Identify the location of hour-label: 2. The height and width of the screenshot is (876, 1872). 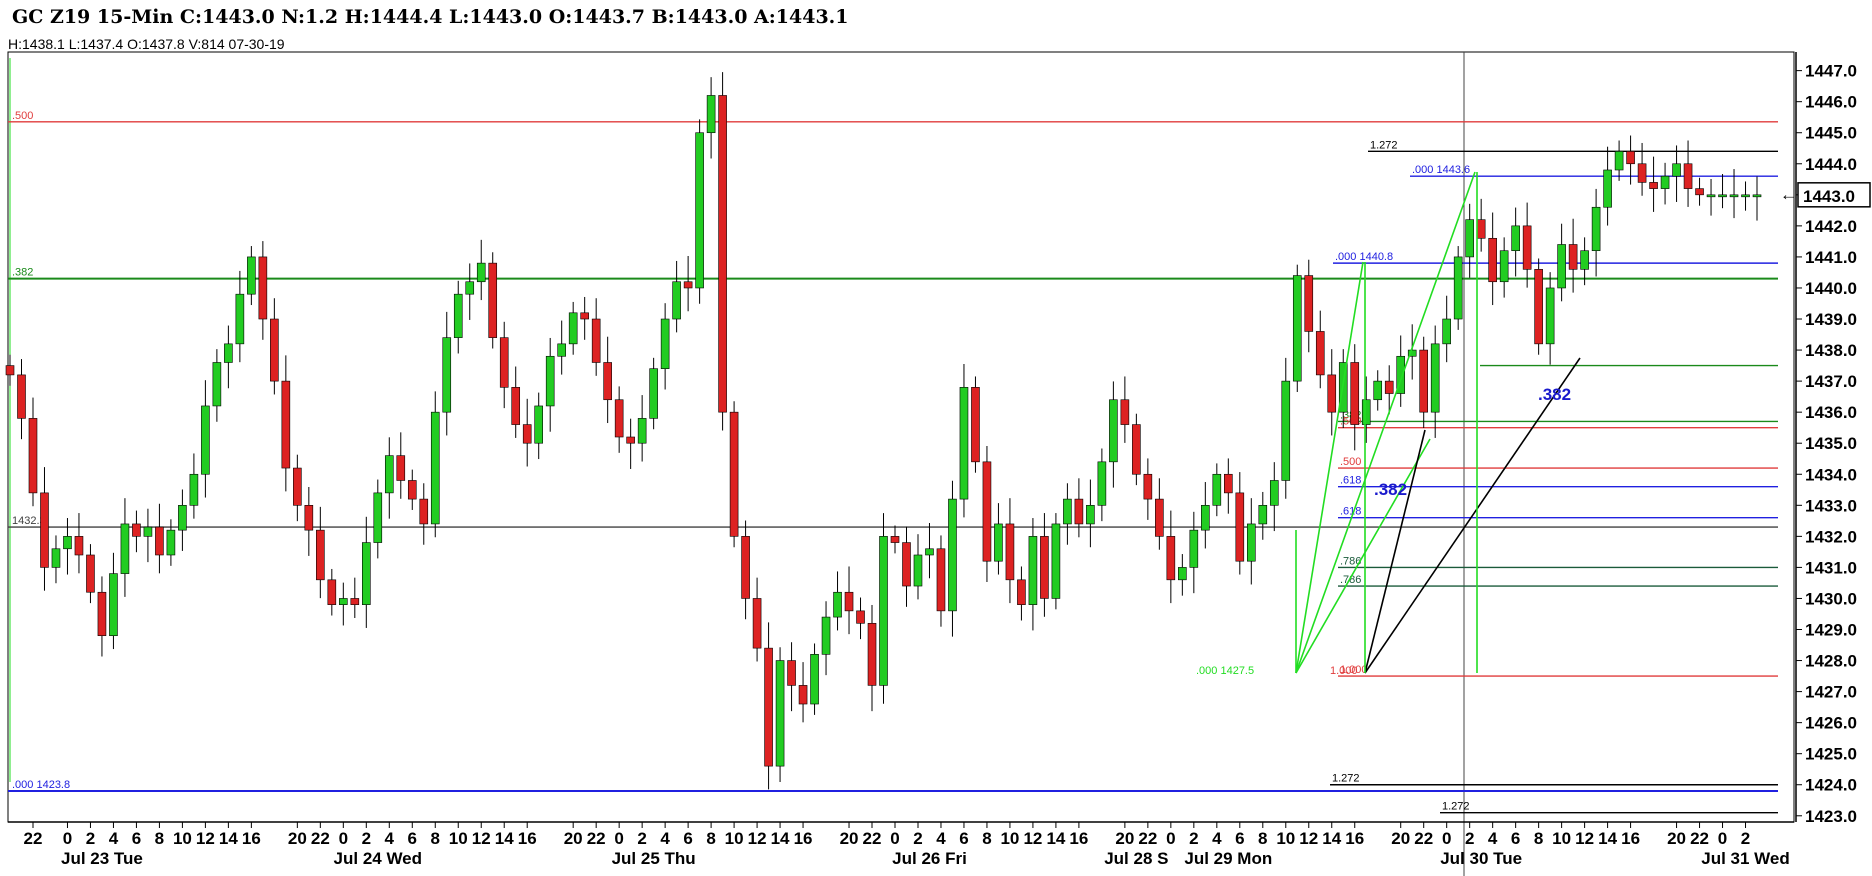
(1193, 838).